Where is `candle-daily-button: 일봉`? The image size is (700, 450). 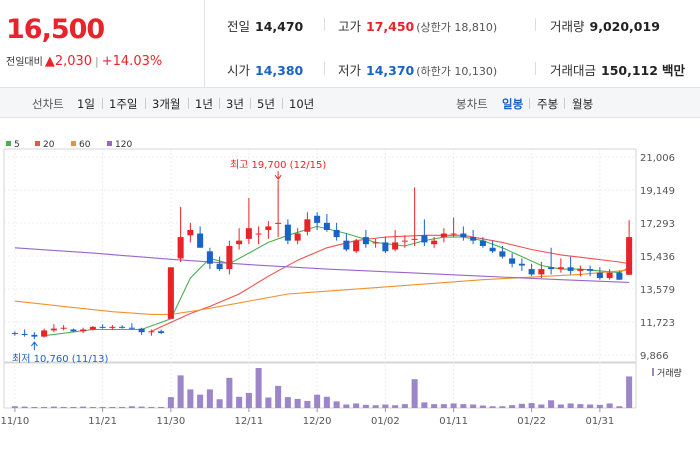 candle-daily-button: 일봉 is located at coordinates (513, 104).